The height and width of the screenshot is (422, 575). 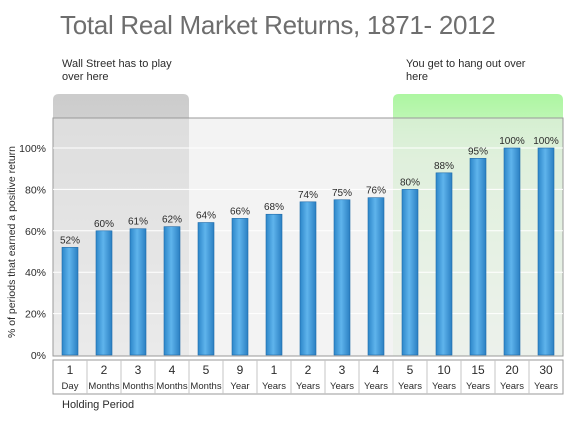 What do you see at coordinates (38, 356) in the screenshot?
I see `y-tick-label: 0%` at bounding box center [38, 356].